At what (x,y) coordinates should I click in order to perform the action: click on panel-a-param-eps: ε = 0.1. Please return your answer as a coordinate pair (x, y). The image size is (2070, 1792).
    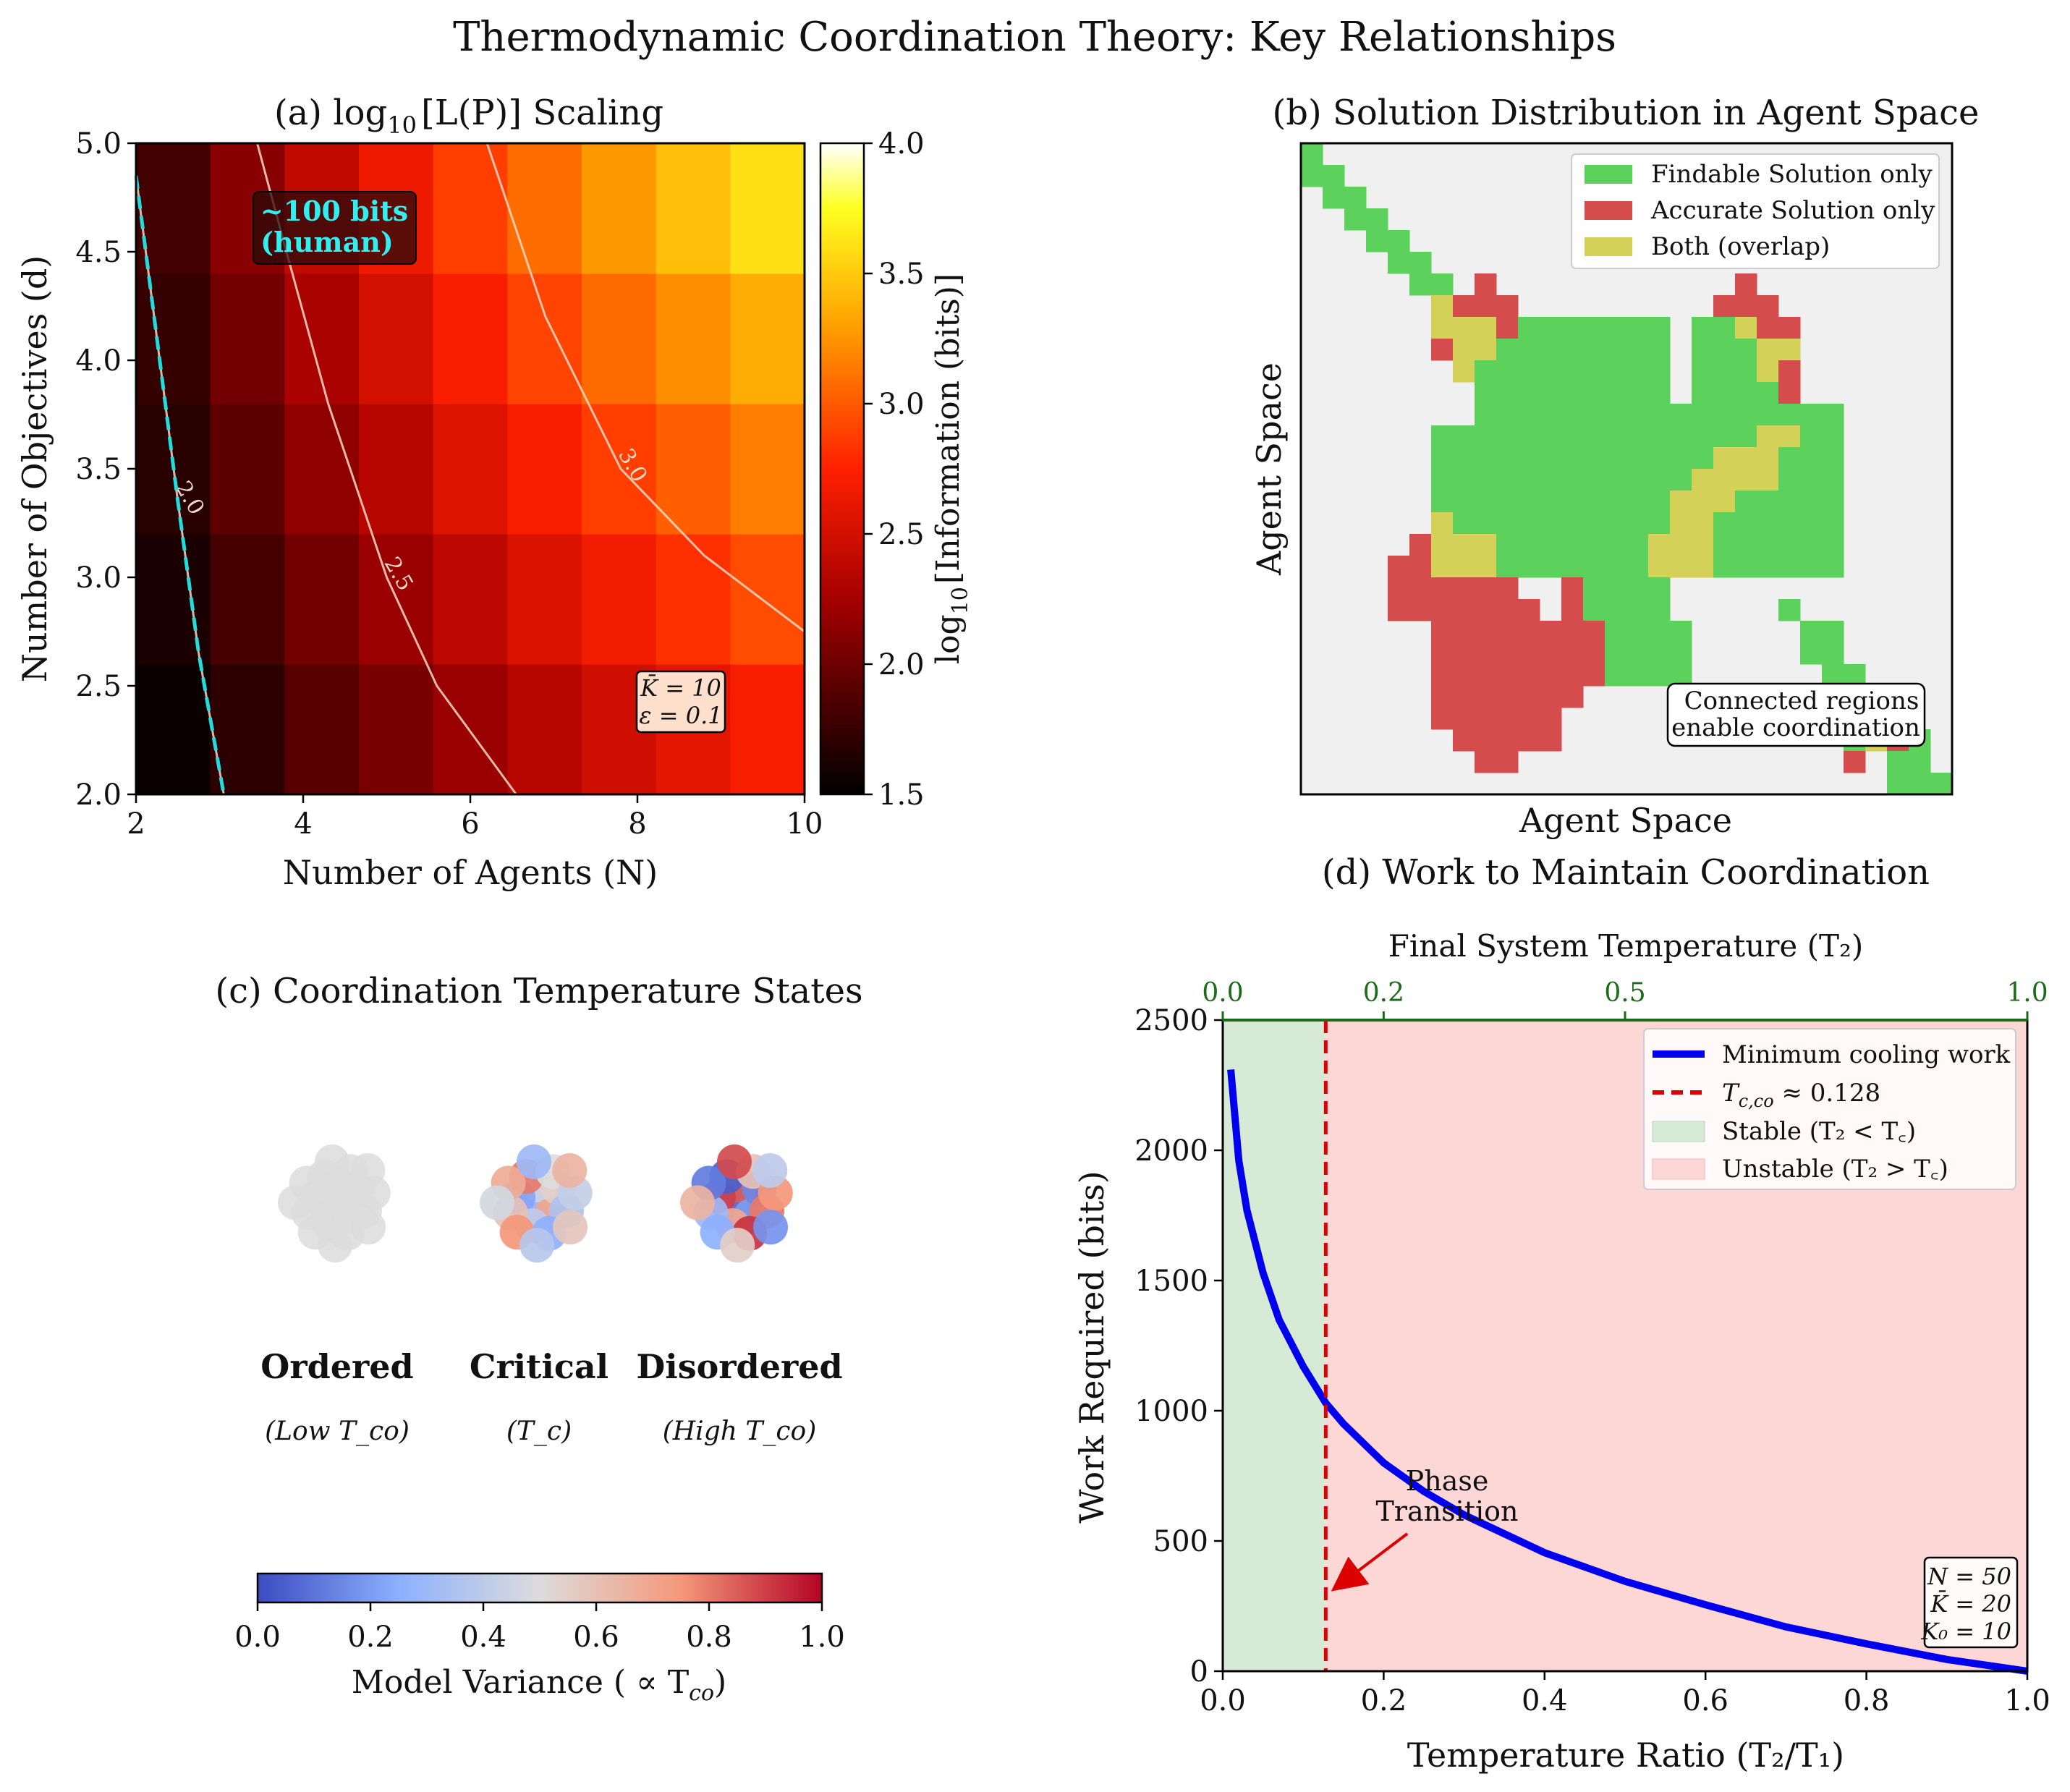
    Looking at the image, I should click on (680, 715).